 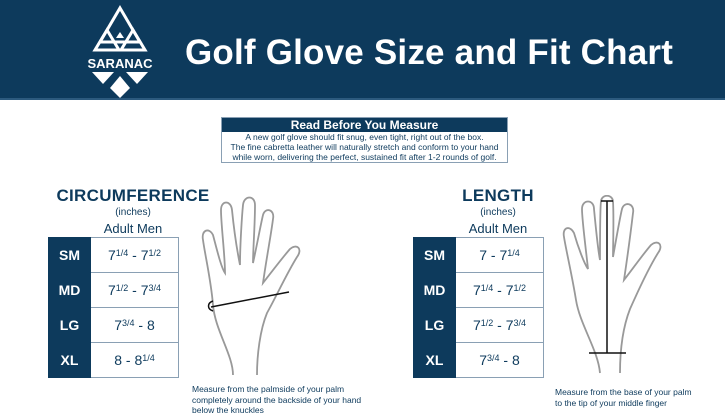 What do you see at coordinates (429, 52) in the screenshot?
I see `page-title: Golf Glove Size and Fit Chart` at bounding box center [429, 52].